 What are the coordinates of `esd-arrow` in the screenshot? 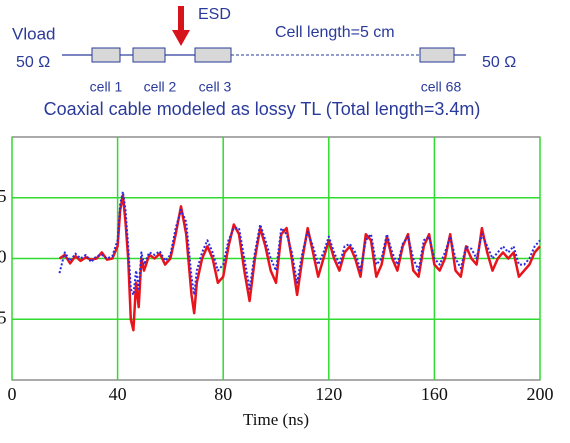 It's located at (181, 26).